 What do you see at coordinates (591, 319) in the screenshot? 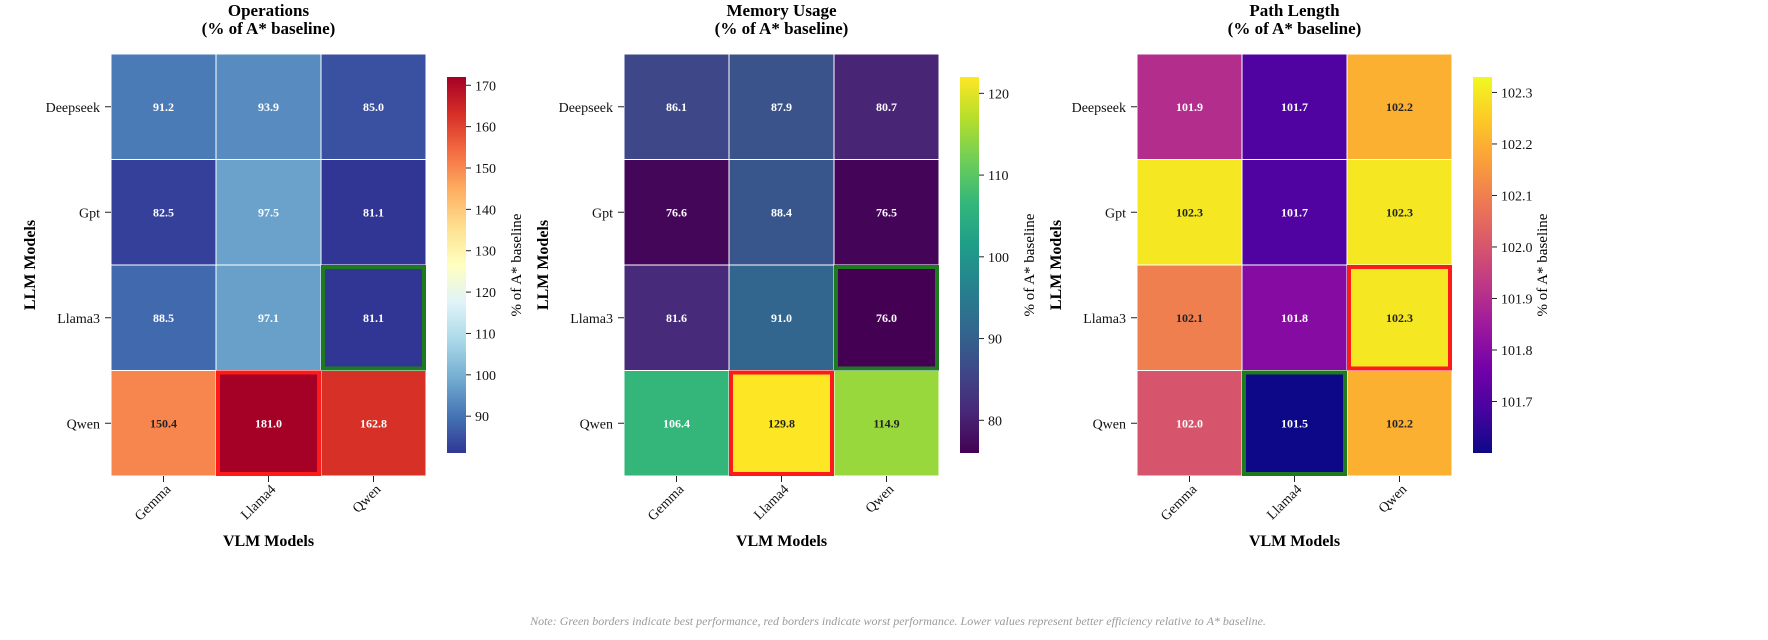
I see `y-tick-label: Llama3` at bounding box center [591, 319].